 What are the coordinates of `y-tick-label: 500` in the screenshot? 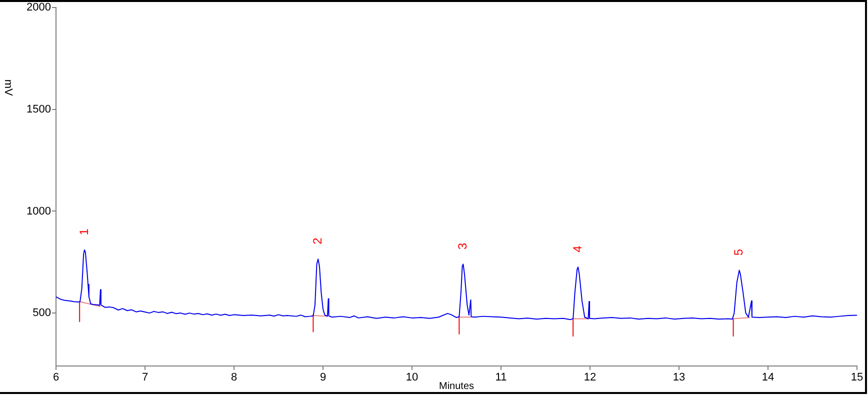 It's located at (41, 313).